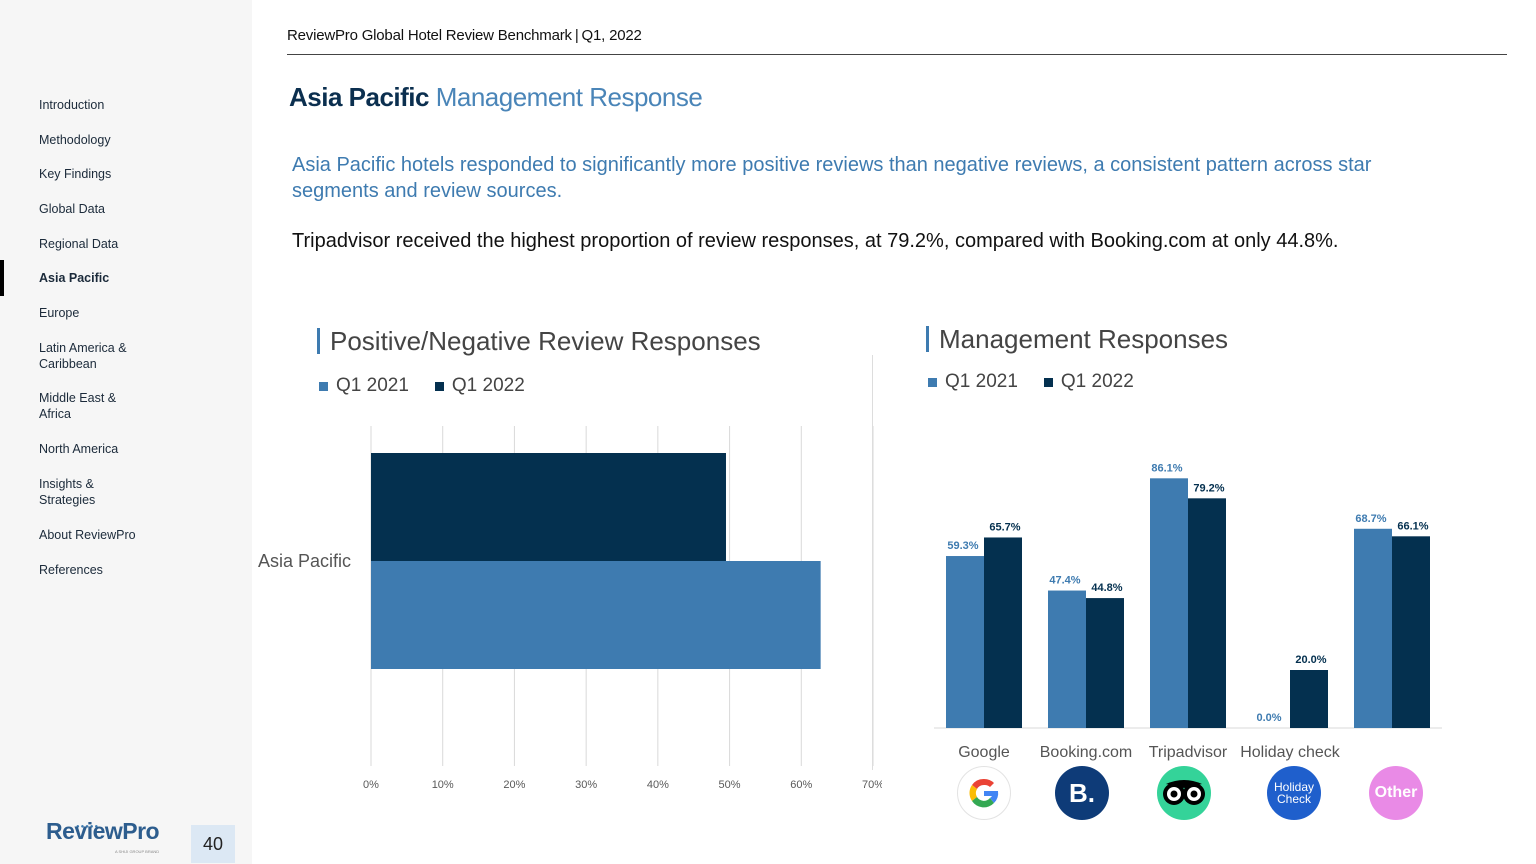  Describe the element at coordinates (801, 785) in the screenshot. I see `x-tick-label: 60%` at that location.